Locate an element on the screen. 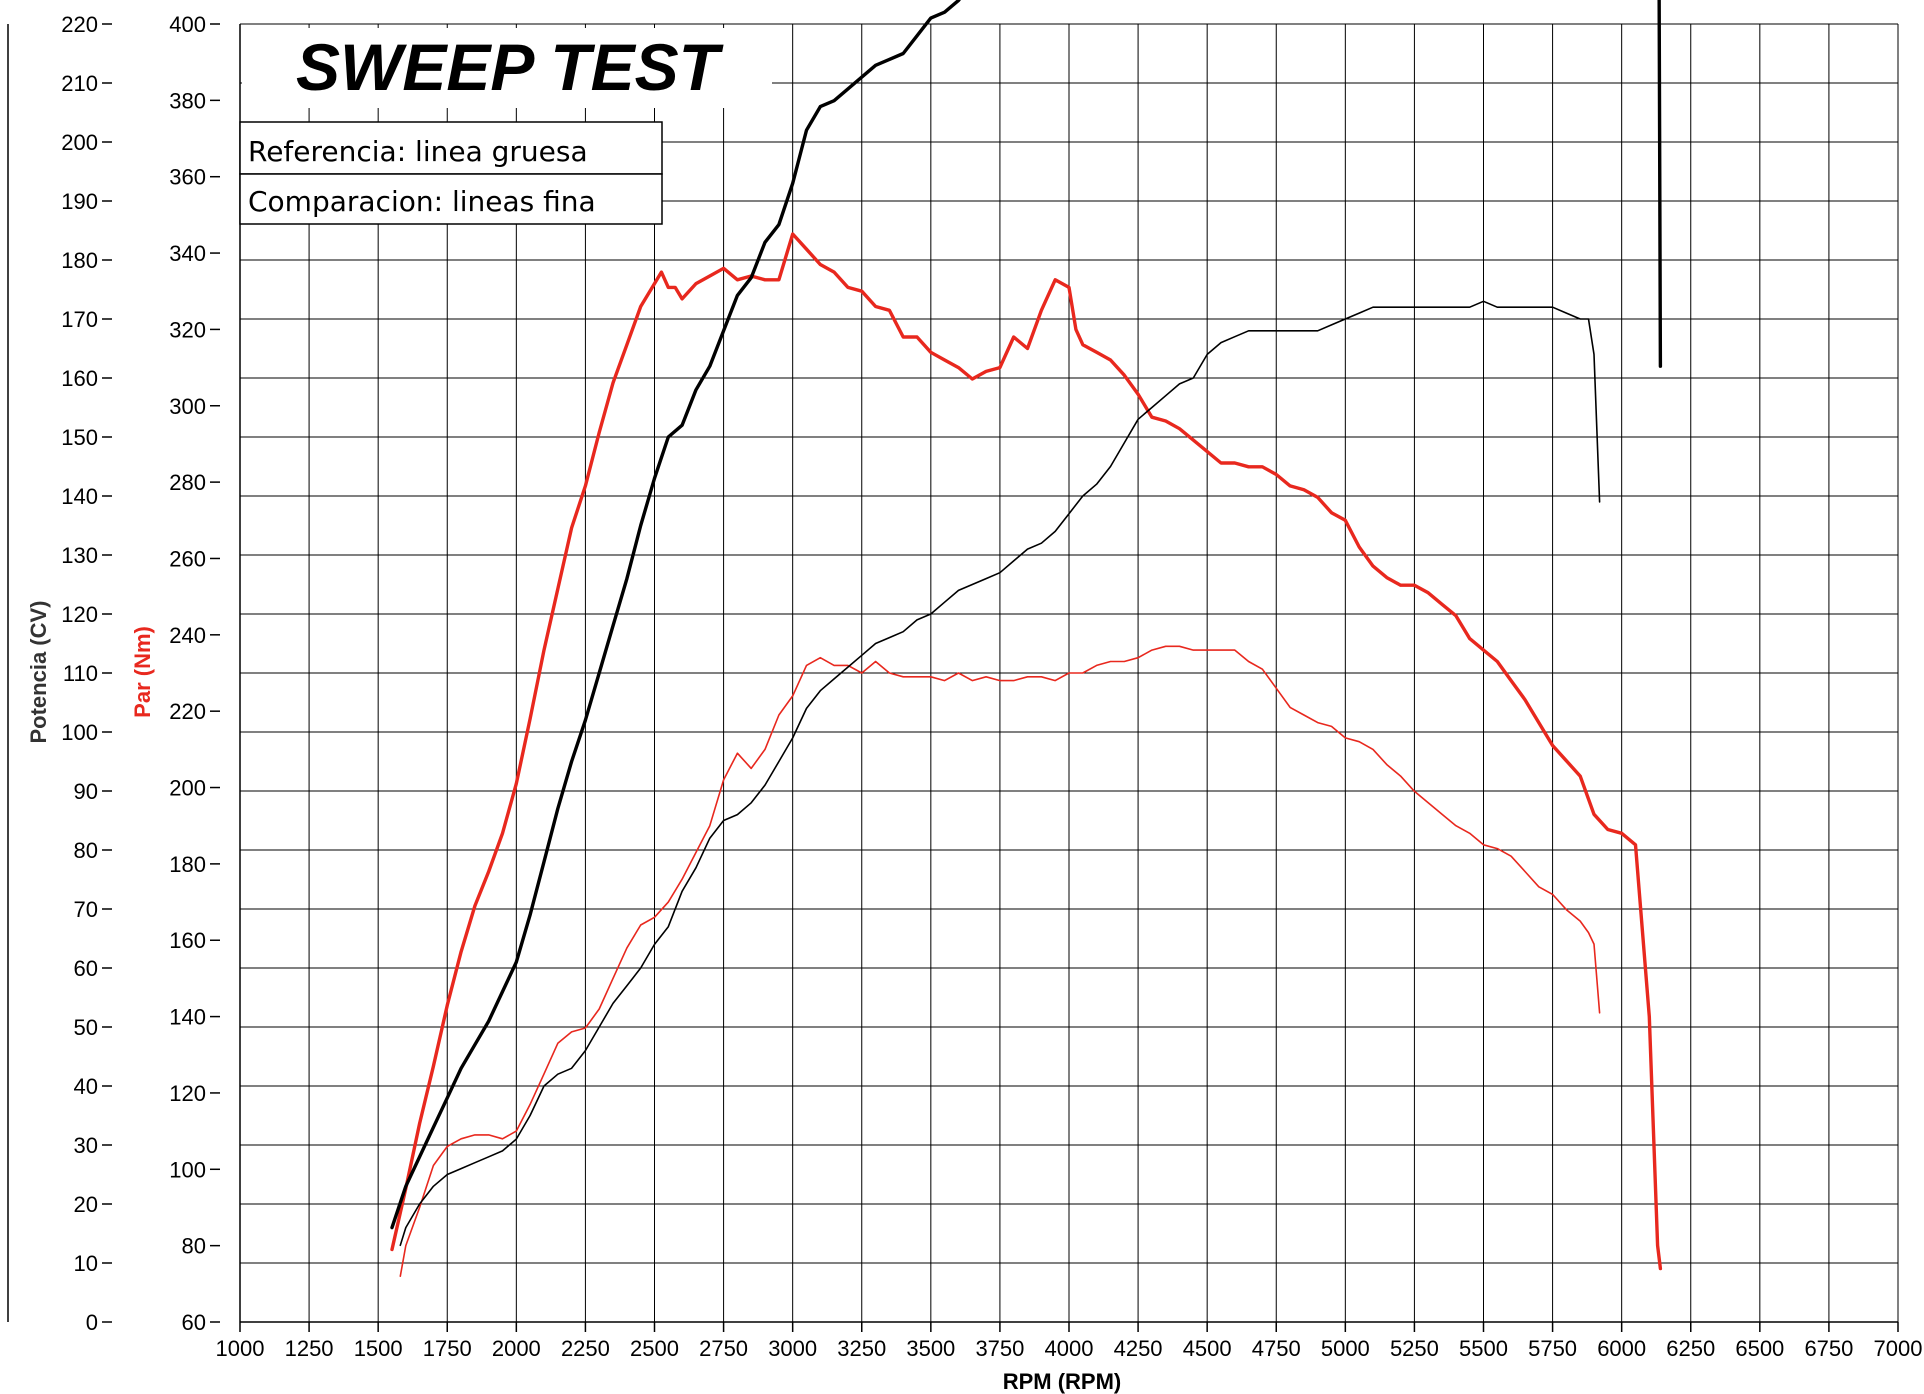  power-tick-label: 40 is located at coordinates (86, 1086).